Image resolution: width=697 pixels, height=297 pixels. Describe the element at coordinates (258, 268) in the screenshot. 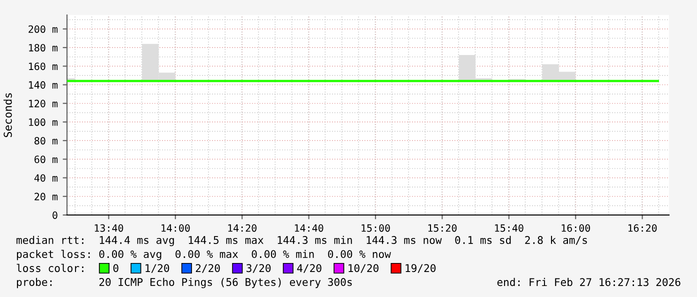

I see `legend-label: 3/20` at that location.